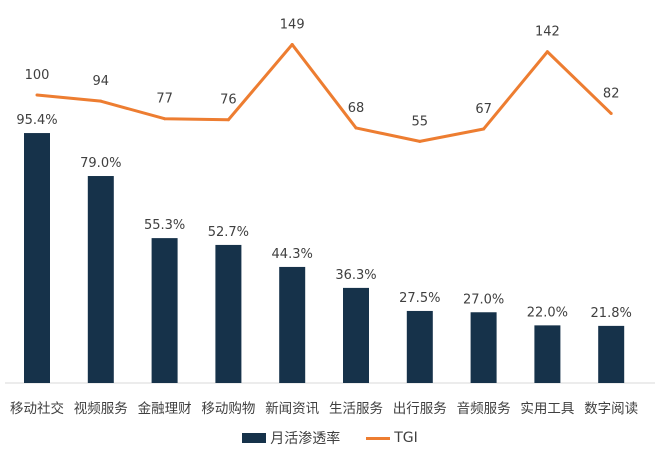  What do you see at coordinates (228, 100) in the screenshot?
I see `tgi-label: 76` at bounding box center [228, 100].